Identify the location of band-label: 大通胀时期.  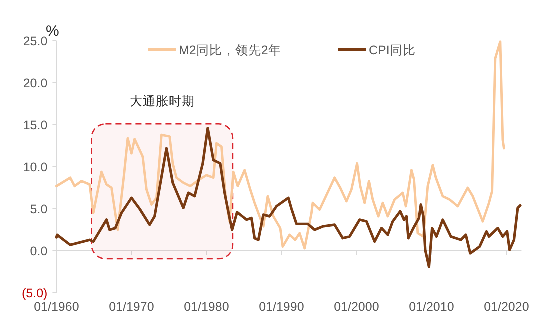
(162, 101).